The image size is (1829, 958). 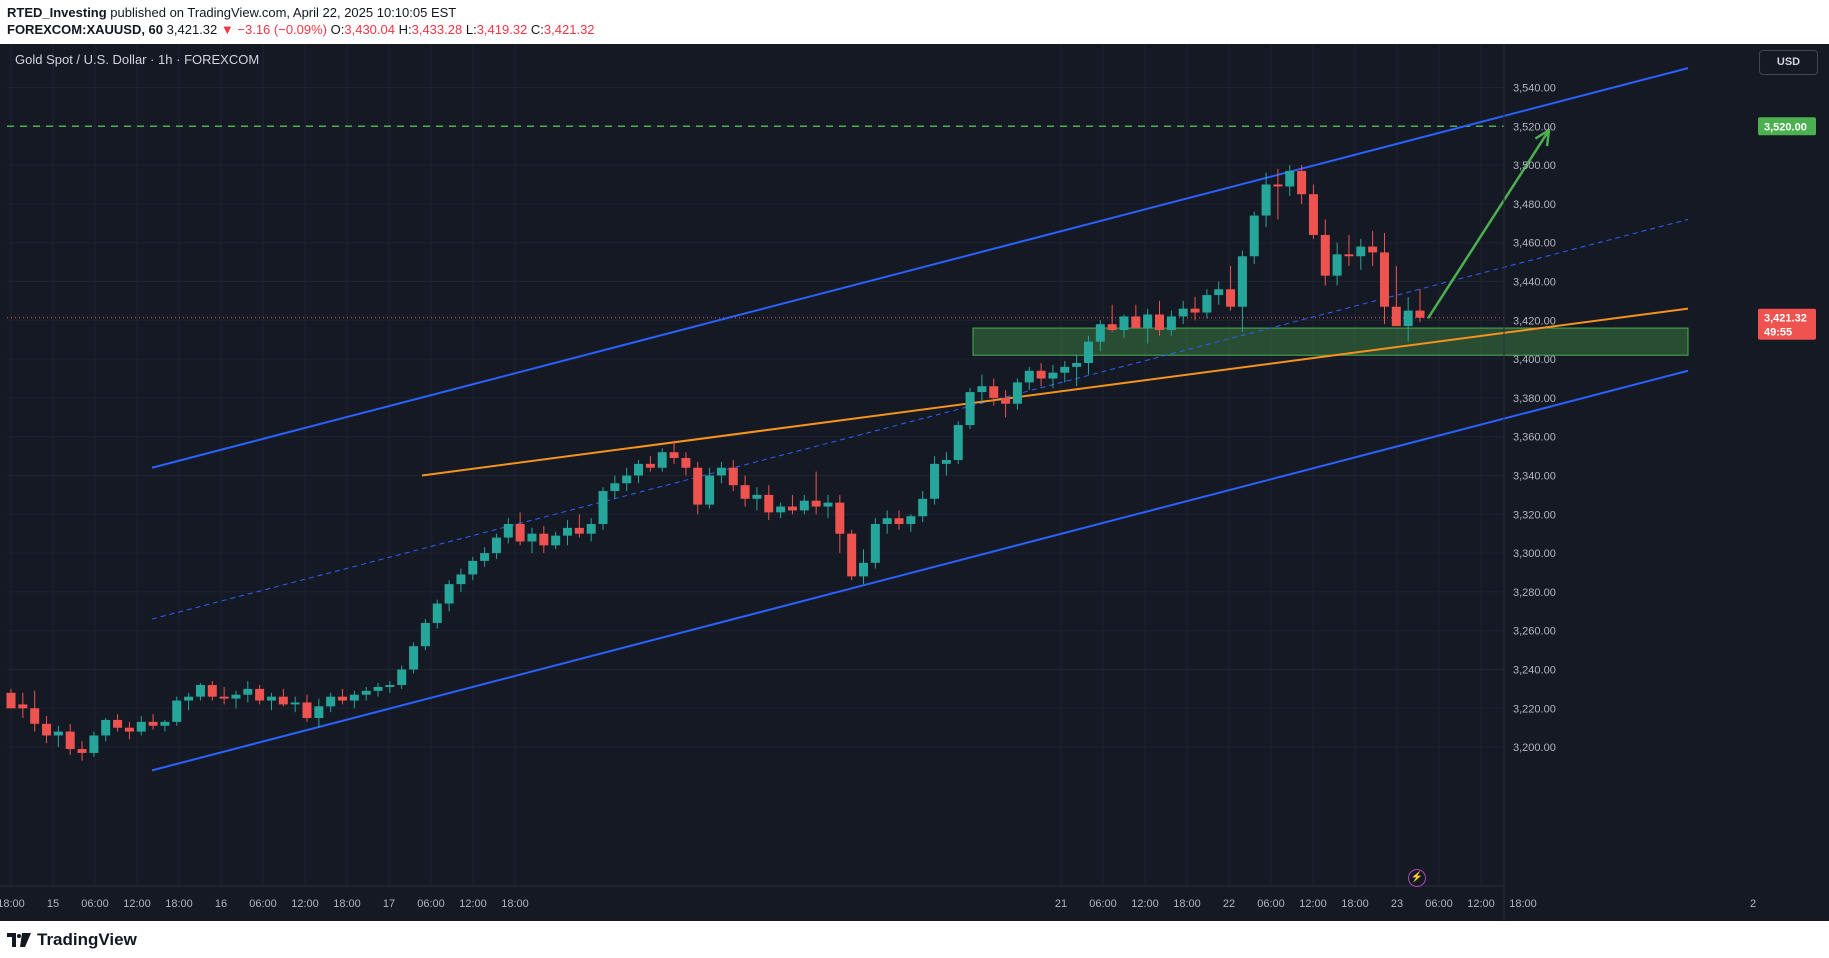 I want to click on lightning-event-icon: ⚡, so click(x=1417, y=878).